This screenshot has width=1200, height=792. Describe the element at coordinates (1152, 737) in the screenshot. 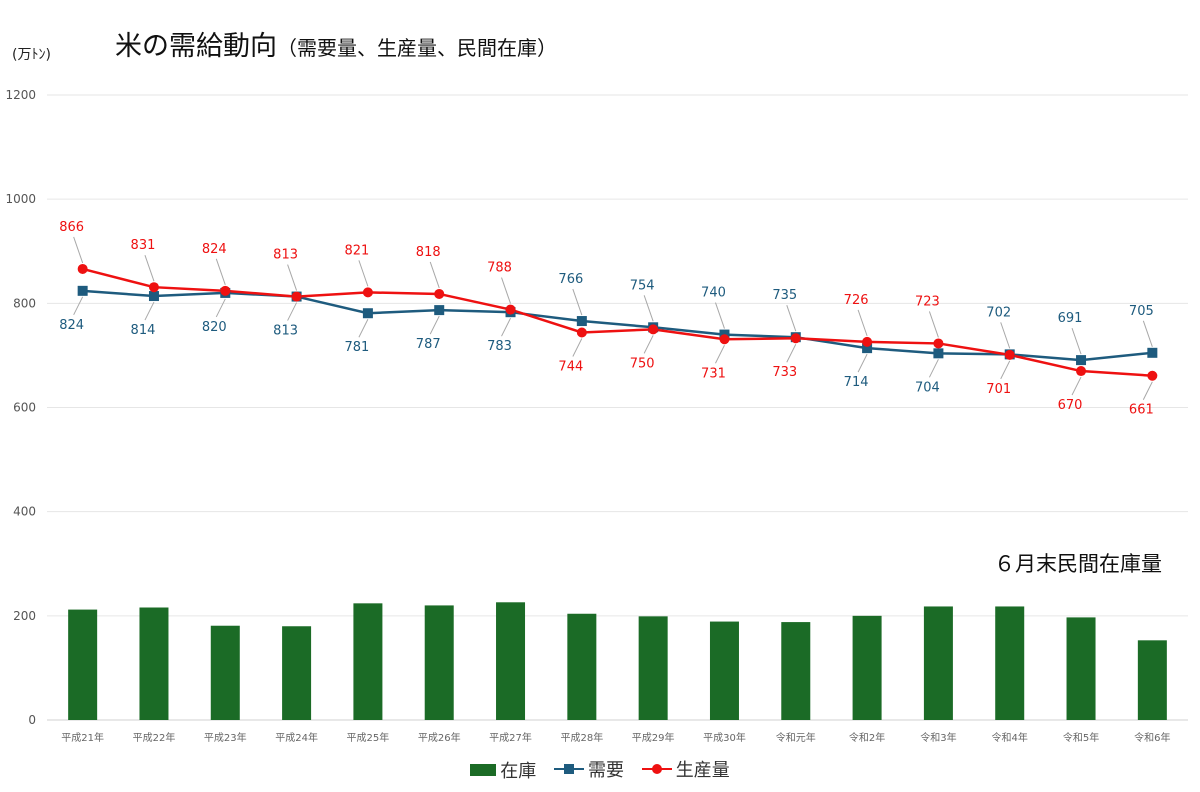

I see `x-tick-label: 令和6年` at that location.